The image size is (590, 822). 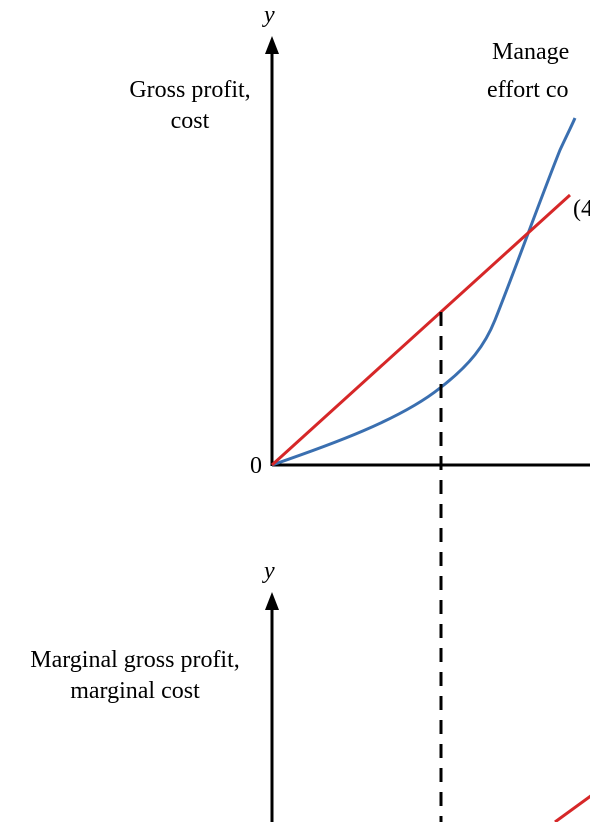 What do you see at coordinates (268, 15) in the screenshot?
I see `top-y-axis-symbol: y` at bounding box center [268, 15].